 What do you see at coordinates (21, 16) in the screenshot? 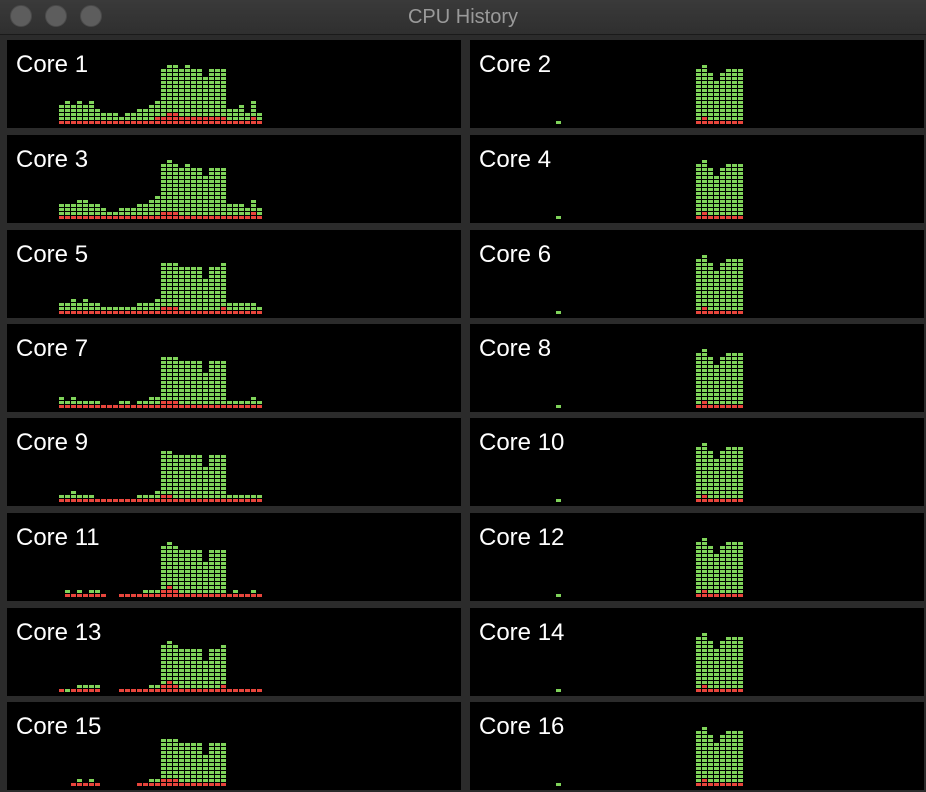
I see `close-button` at bounding box center [21, 16].